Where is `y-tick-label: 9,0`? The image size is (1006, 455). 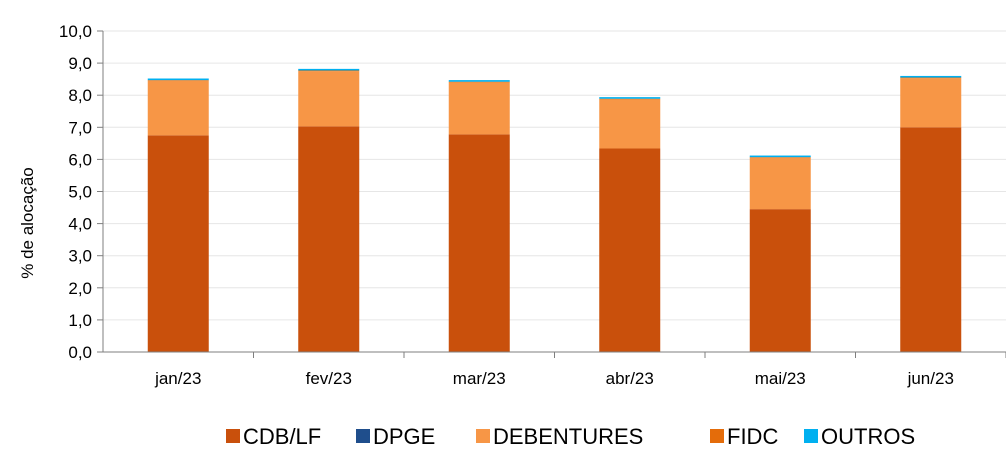 y-tick-label: 9,0 is located at coordinates (80, 63).